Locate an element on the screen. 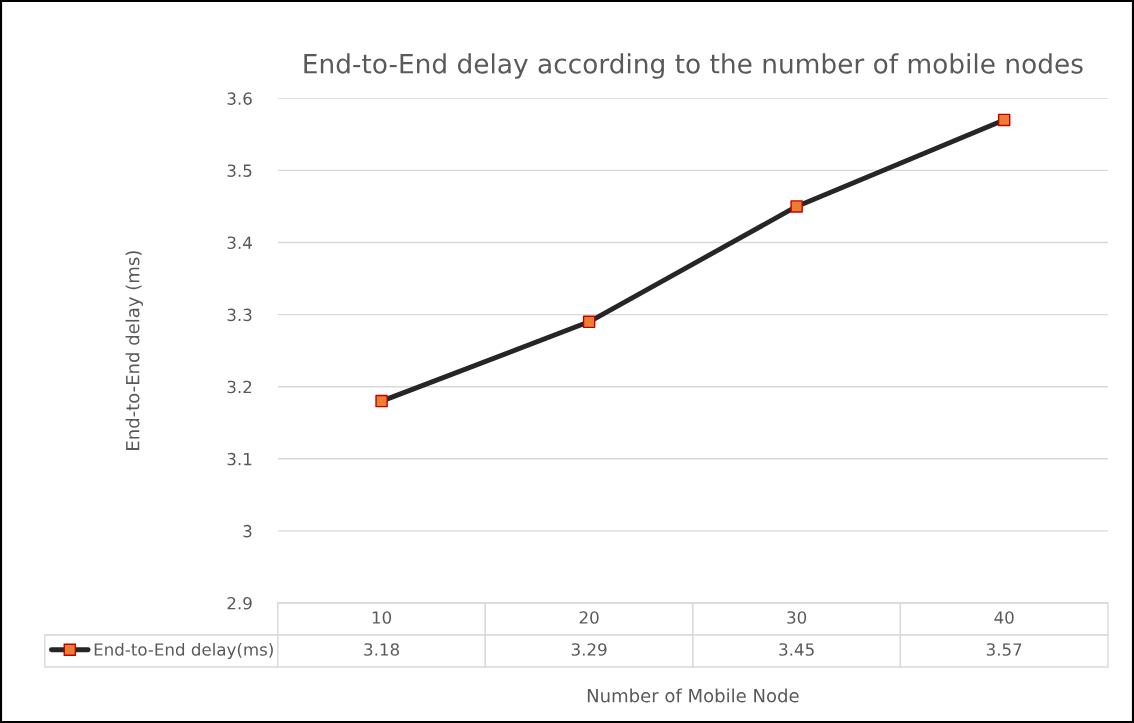  chart-title: End-to-End delay according to the number of mobile nodes is located at coordinates (693, 66).